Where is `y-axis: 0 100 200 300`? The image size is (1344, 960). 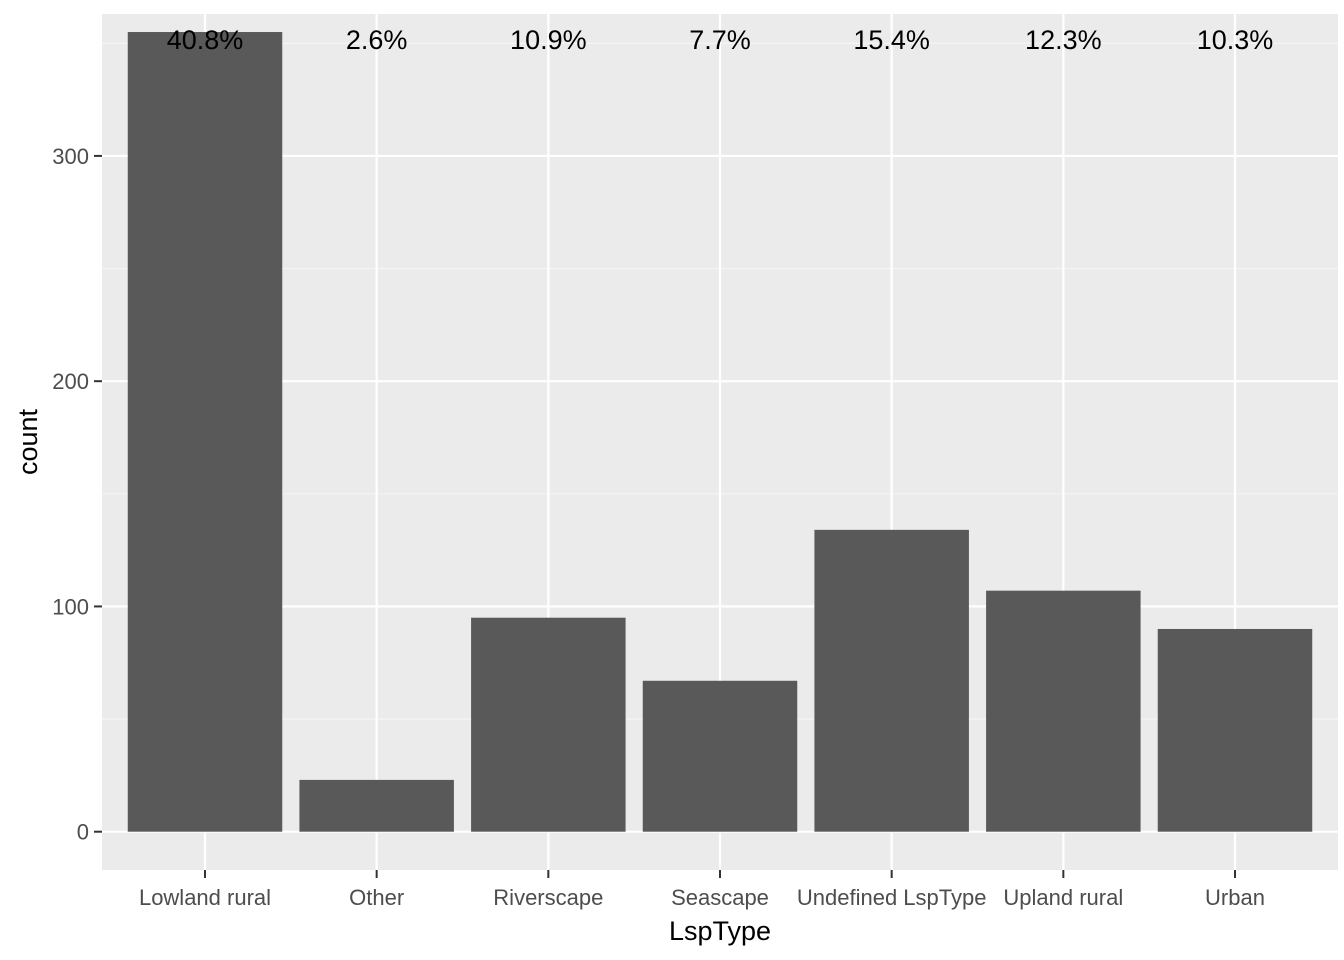 y-axis: 0 100 200 300 is located at coordinates (77, 494).